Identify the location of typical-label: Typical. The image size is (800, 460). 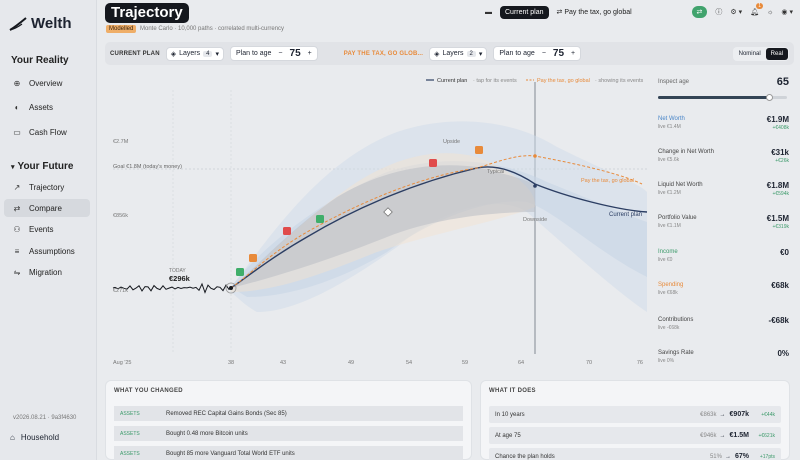
(495, 172).